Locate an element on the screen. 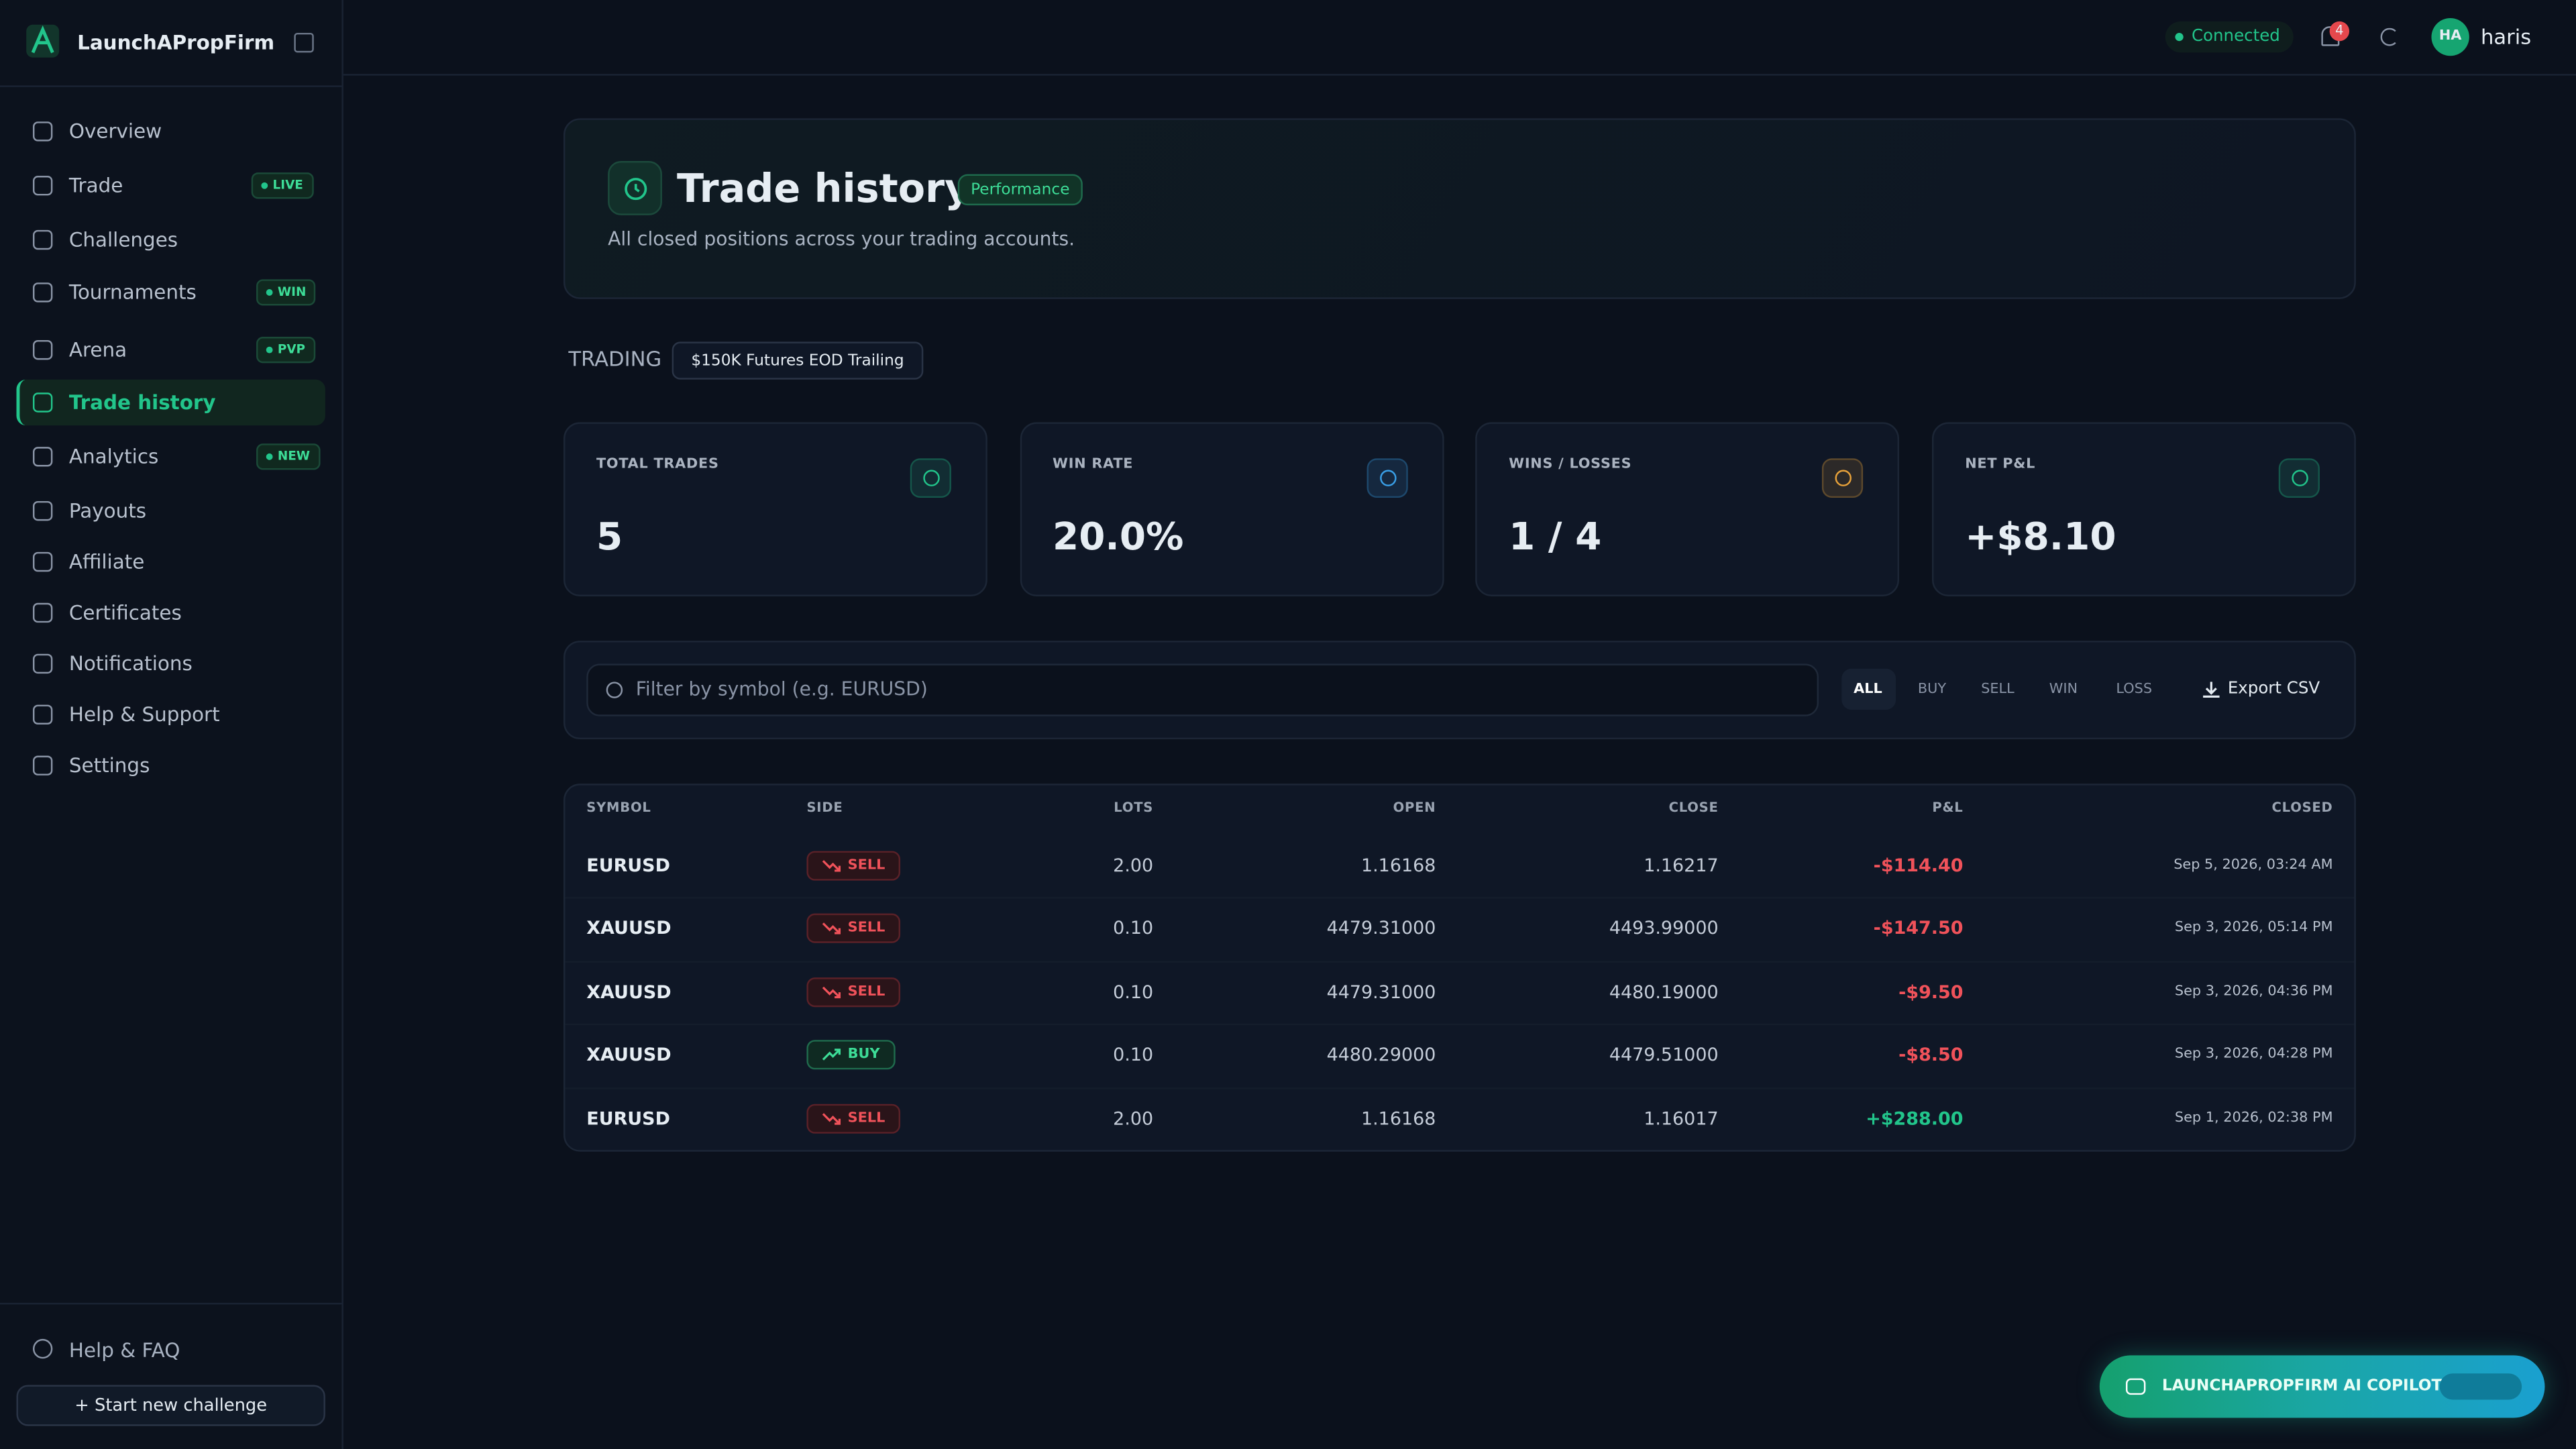 This screenshot has height=1449, width=2576. avatar: HA is located at coordinates (2450, 36).